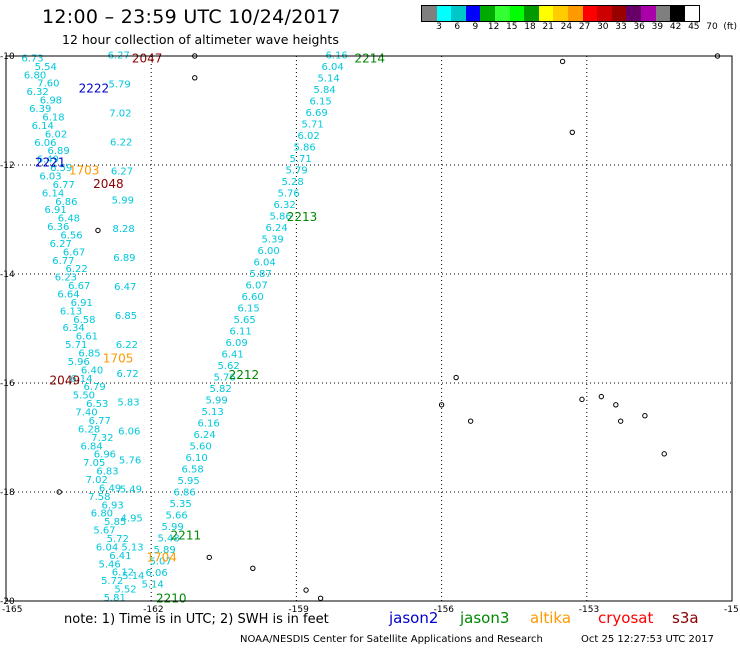 The height and width of the screenshot is (650, 740). Describe the element at coordinates (730, 27) in the screenshot. I see `colorbar-label: (ft)` at that location.